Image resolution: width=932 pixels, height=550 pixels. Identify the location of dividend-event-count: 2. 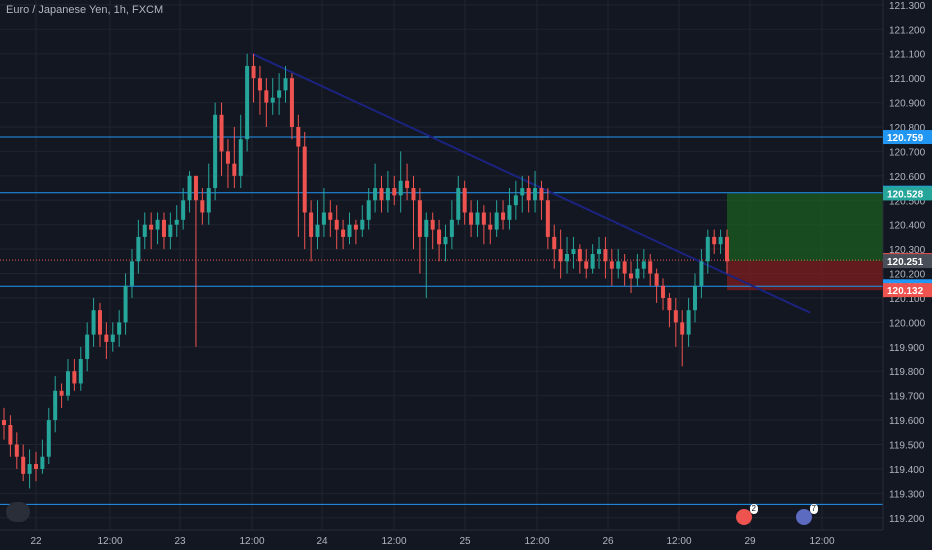
(753, 509).